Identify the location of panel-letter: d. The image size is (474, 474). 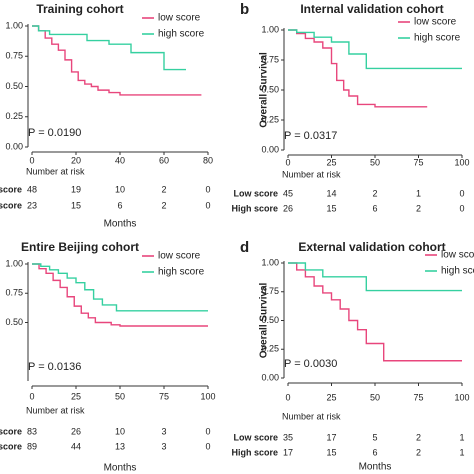
(244, 247).